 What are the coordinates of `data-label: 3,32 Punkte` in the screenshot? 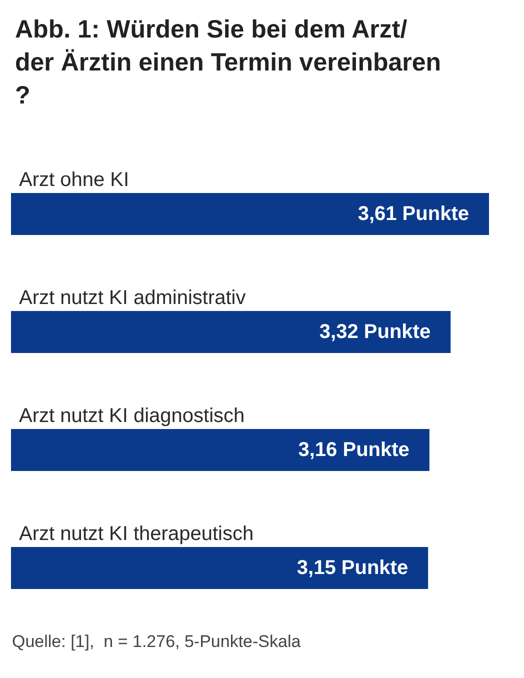 It's located at (375, 332).